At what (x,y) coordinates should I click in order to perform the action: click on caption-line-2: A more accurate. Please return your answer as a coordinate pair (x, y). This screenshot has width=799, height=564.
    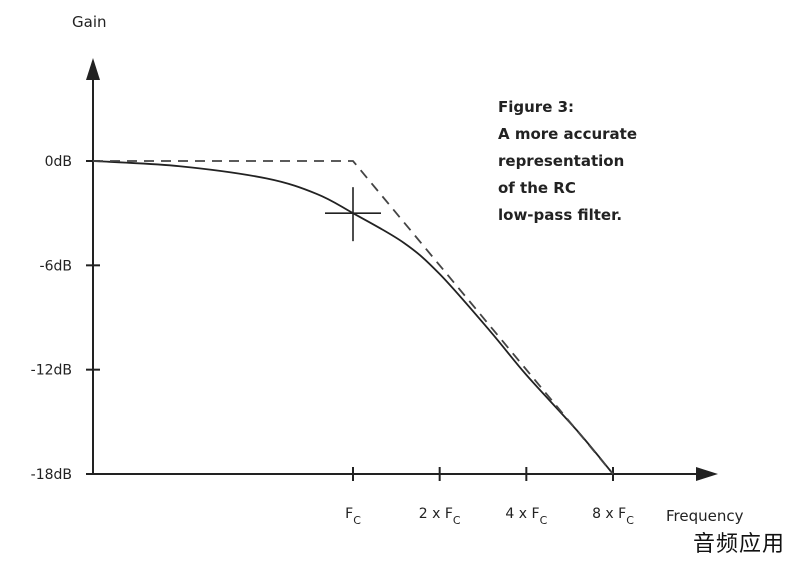
    Looking at the image, I should click on (567, 134).